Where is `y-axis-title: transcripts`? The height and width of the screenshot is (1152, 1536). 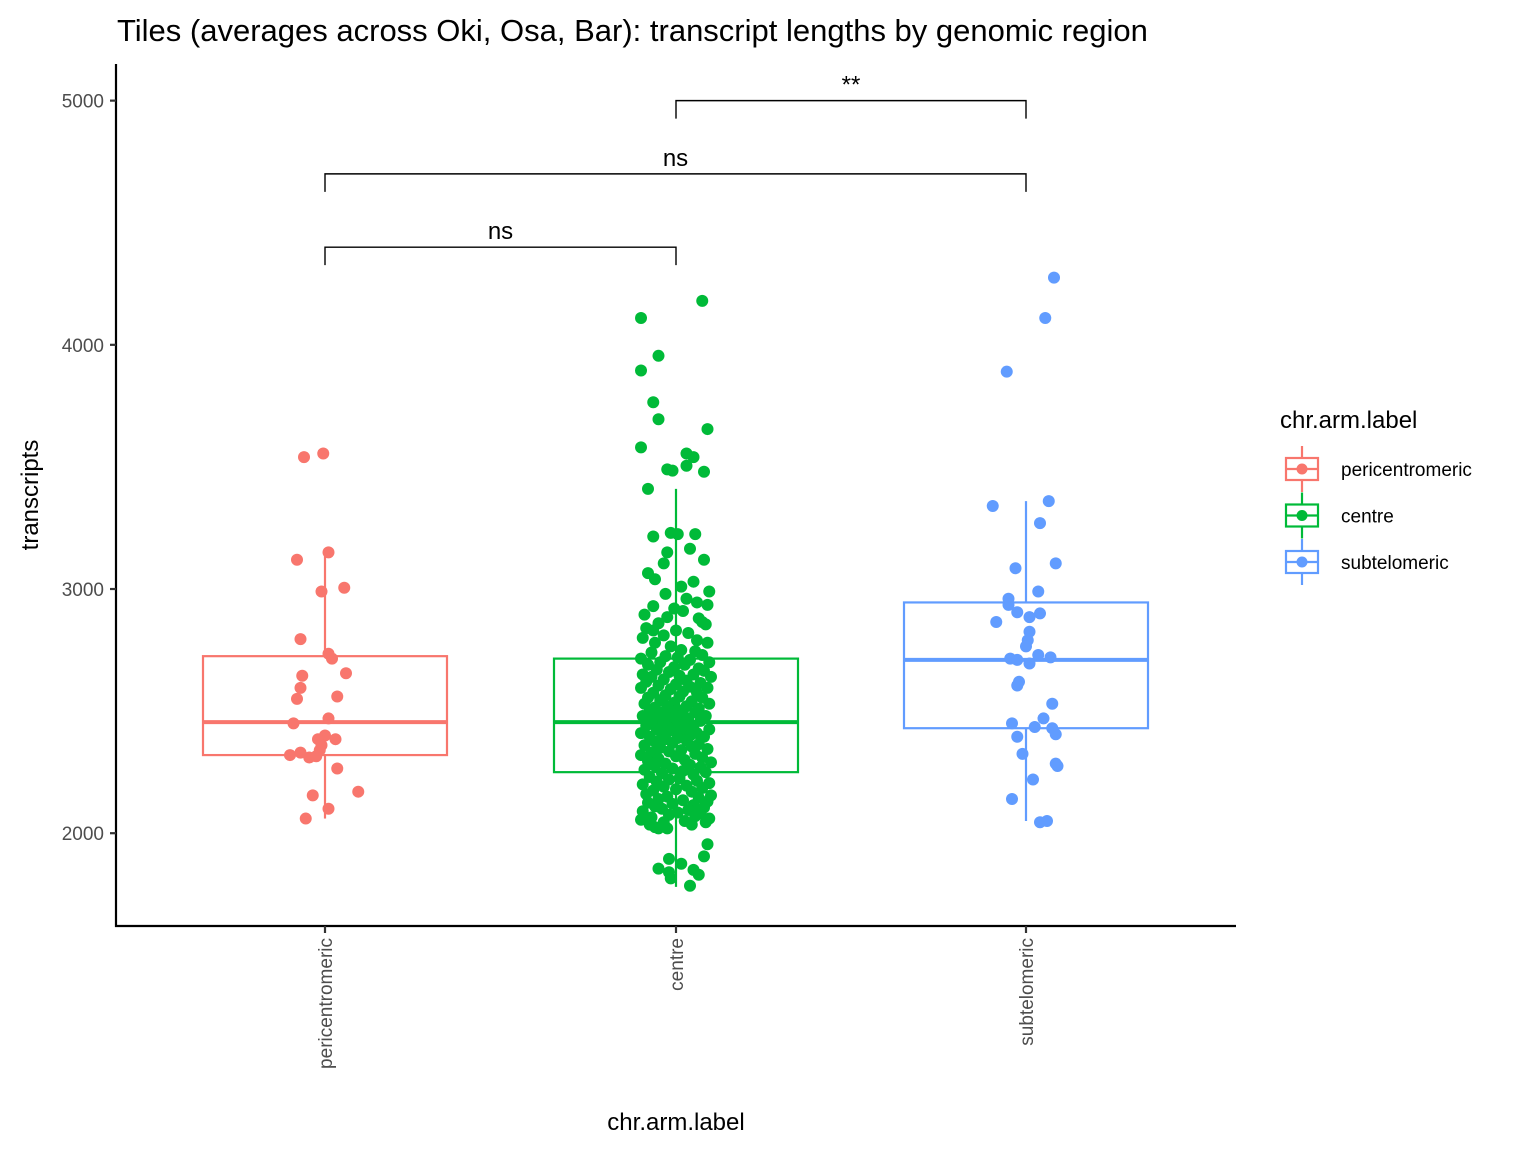
y-axis-title: transcripts is located at coordinates (30, 495).